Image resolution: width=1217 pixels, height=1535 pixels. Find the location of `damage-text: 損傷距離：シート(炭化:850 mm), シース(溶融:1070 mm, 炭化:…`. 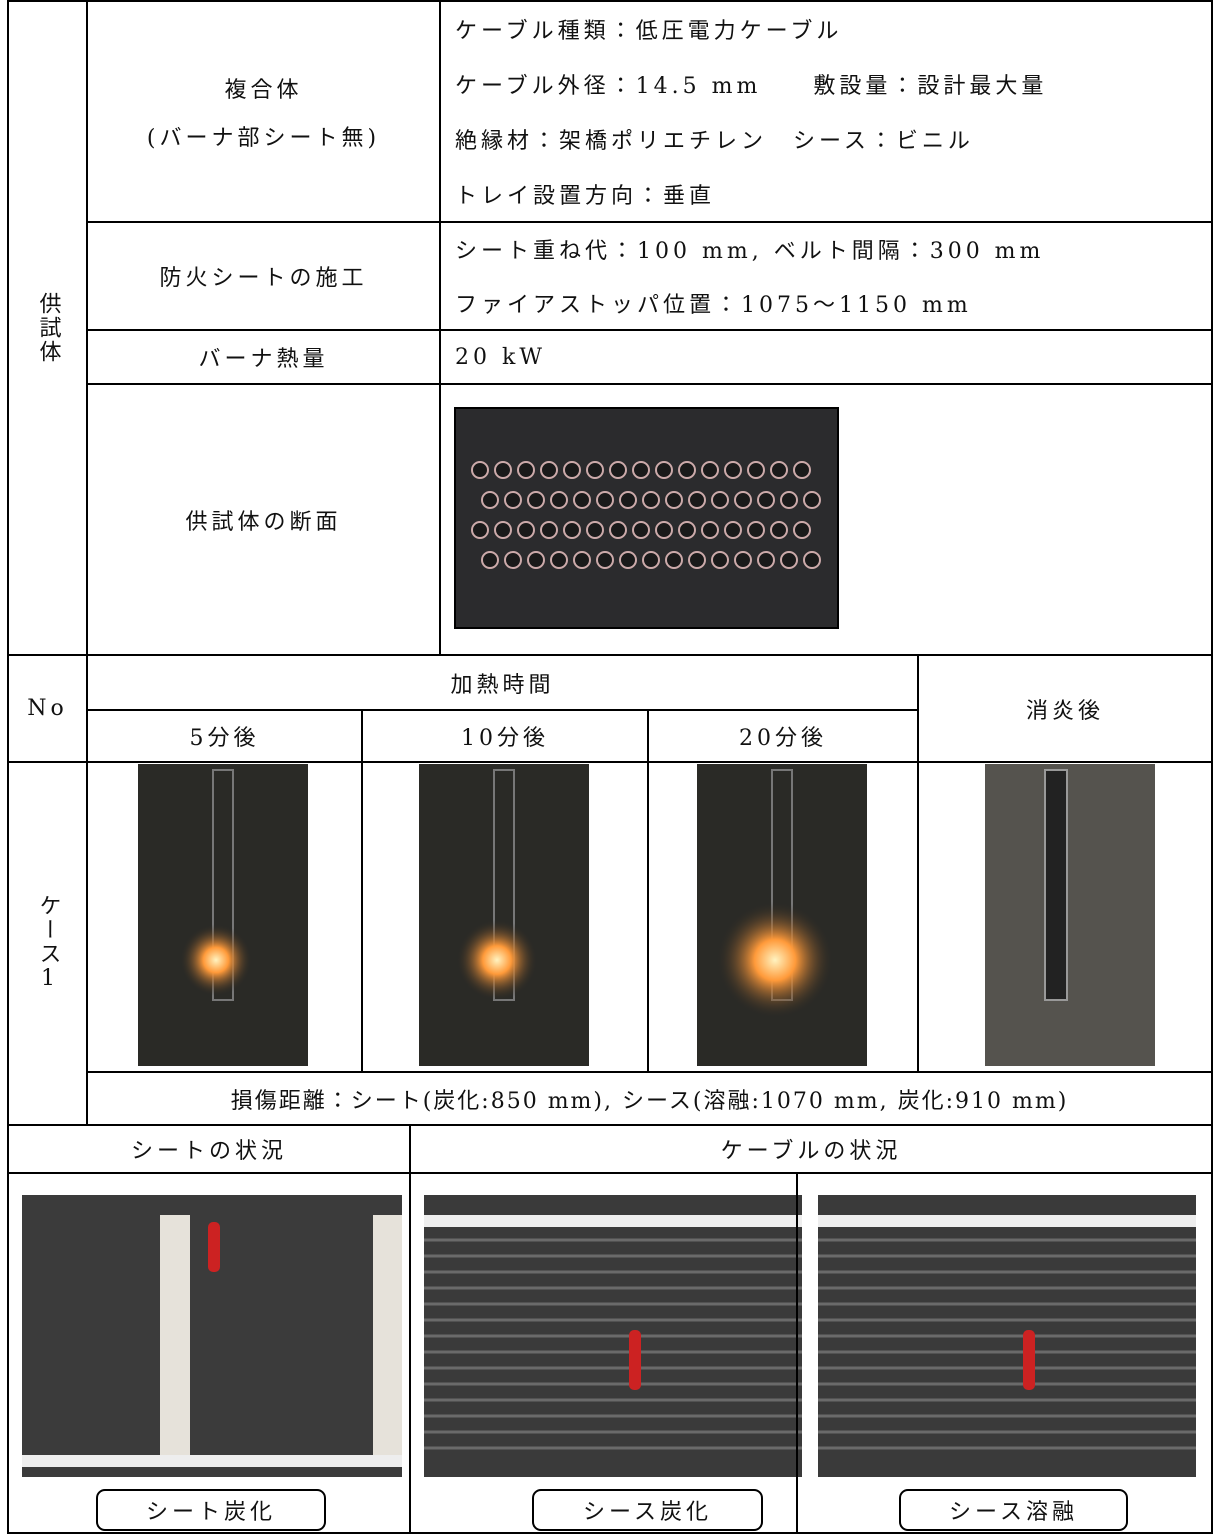

damage-text: 損傷距離：シート(炭化:850 mm), シース(溶融:1070 mm, 炭化:… is located at coordinates (649, 1101).